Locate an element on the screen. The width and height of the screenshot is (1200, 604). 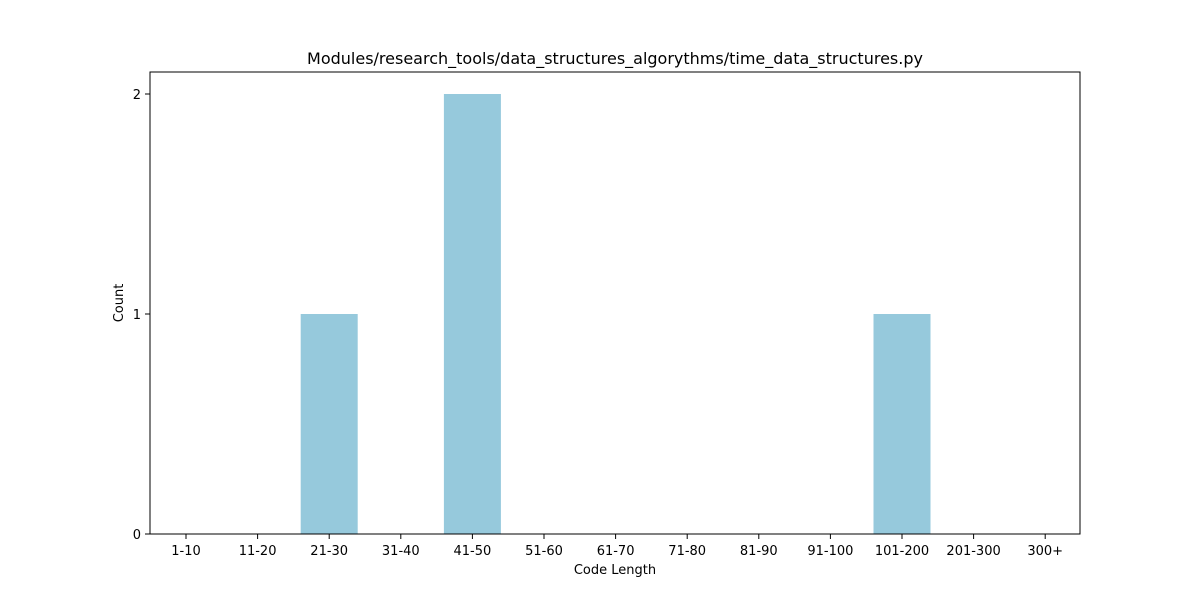
y-tick-label: 2 is located at coordinates (137, 95).